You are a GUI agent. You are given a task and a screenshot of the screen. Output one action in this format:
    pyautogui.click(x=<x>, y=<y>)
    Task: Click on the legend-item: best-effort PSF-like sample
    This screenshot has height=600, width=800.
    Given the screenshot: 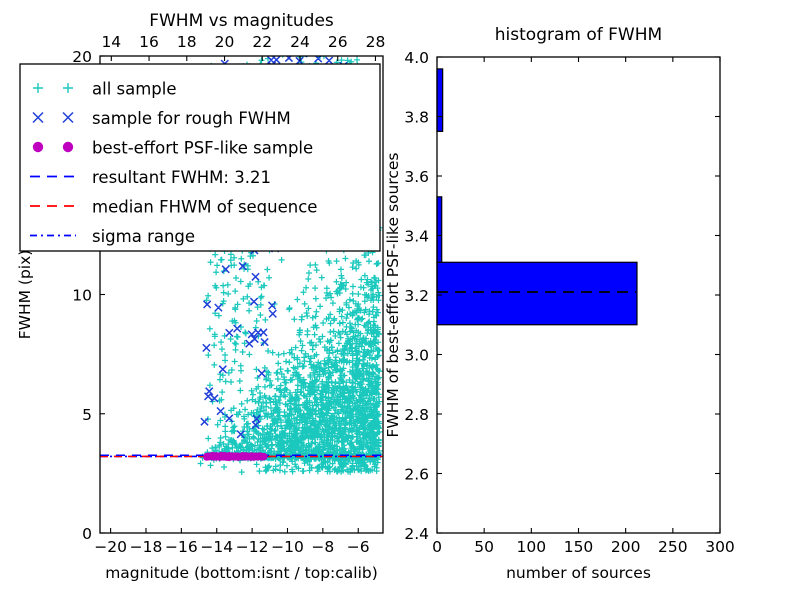 What is the action you would take?
    pyautogui.click(x=172, y=148)
    